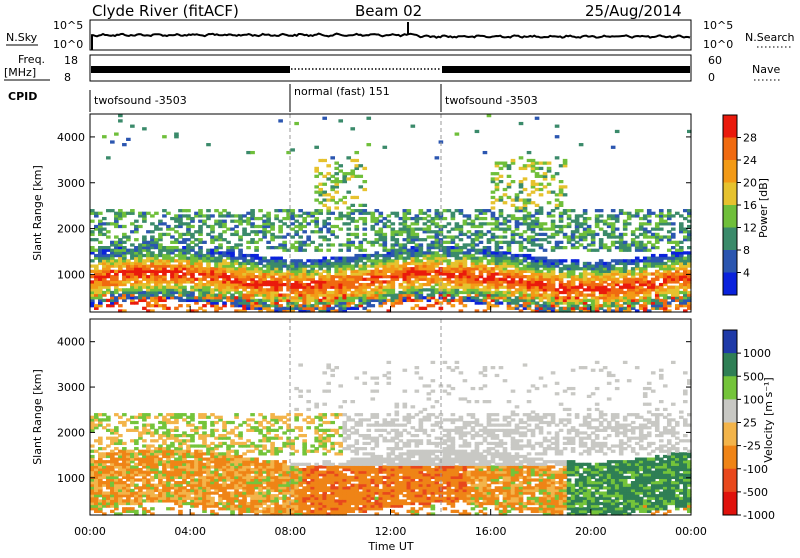 The height and width of the screenshot is (558, 800). What do you see at coordinates (22, 96) in the screenshot?
I see `cpid-label: CPID` at bounding box center [22, 96].